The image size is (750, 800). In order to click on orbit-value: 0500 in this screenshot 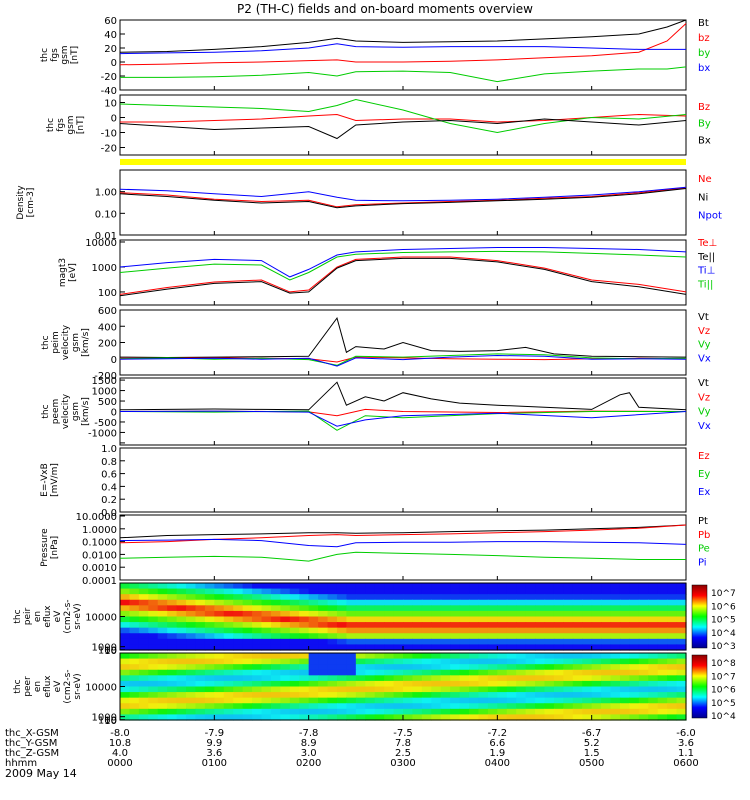, I will do `click(591, 763)`.